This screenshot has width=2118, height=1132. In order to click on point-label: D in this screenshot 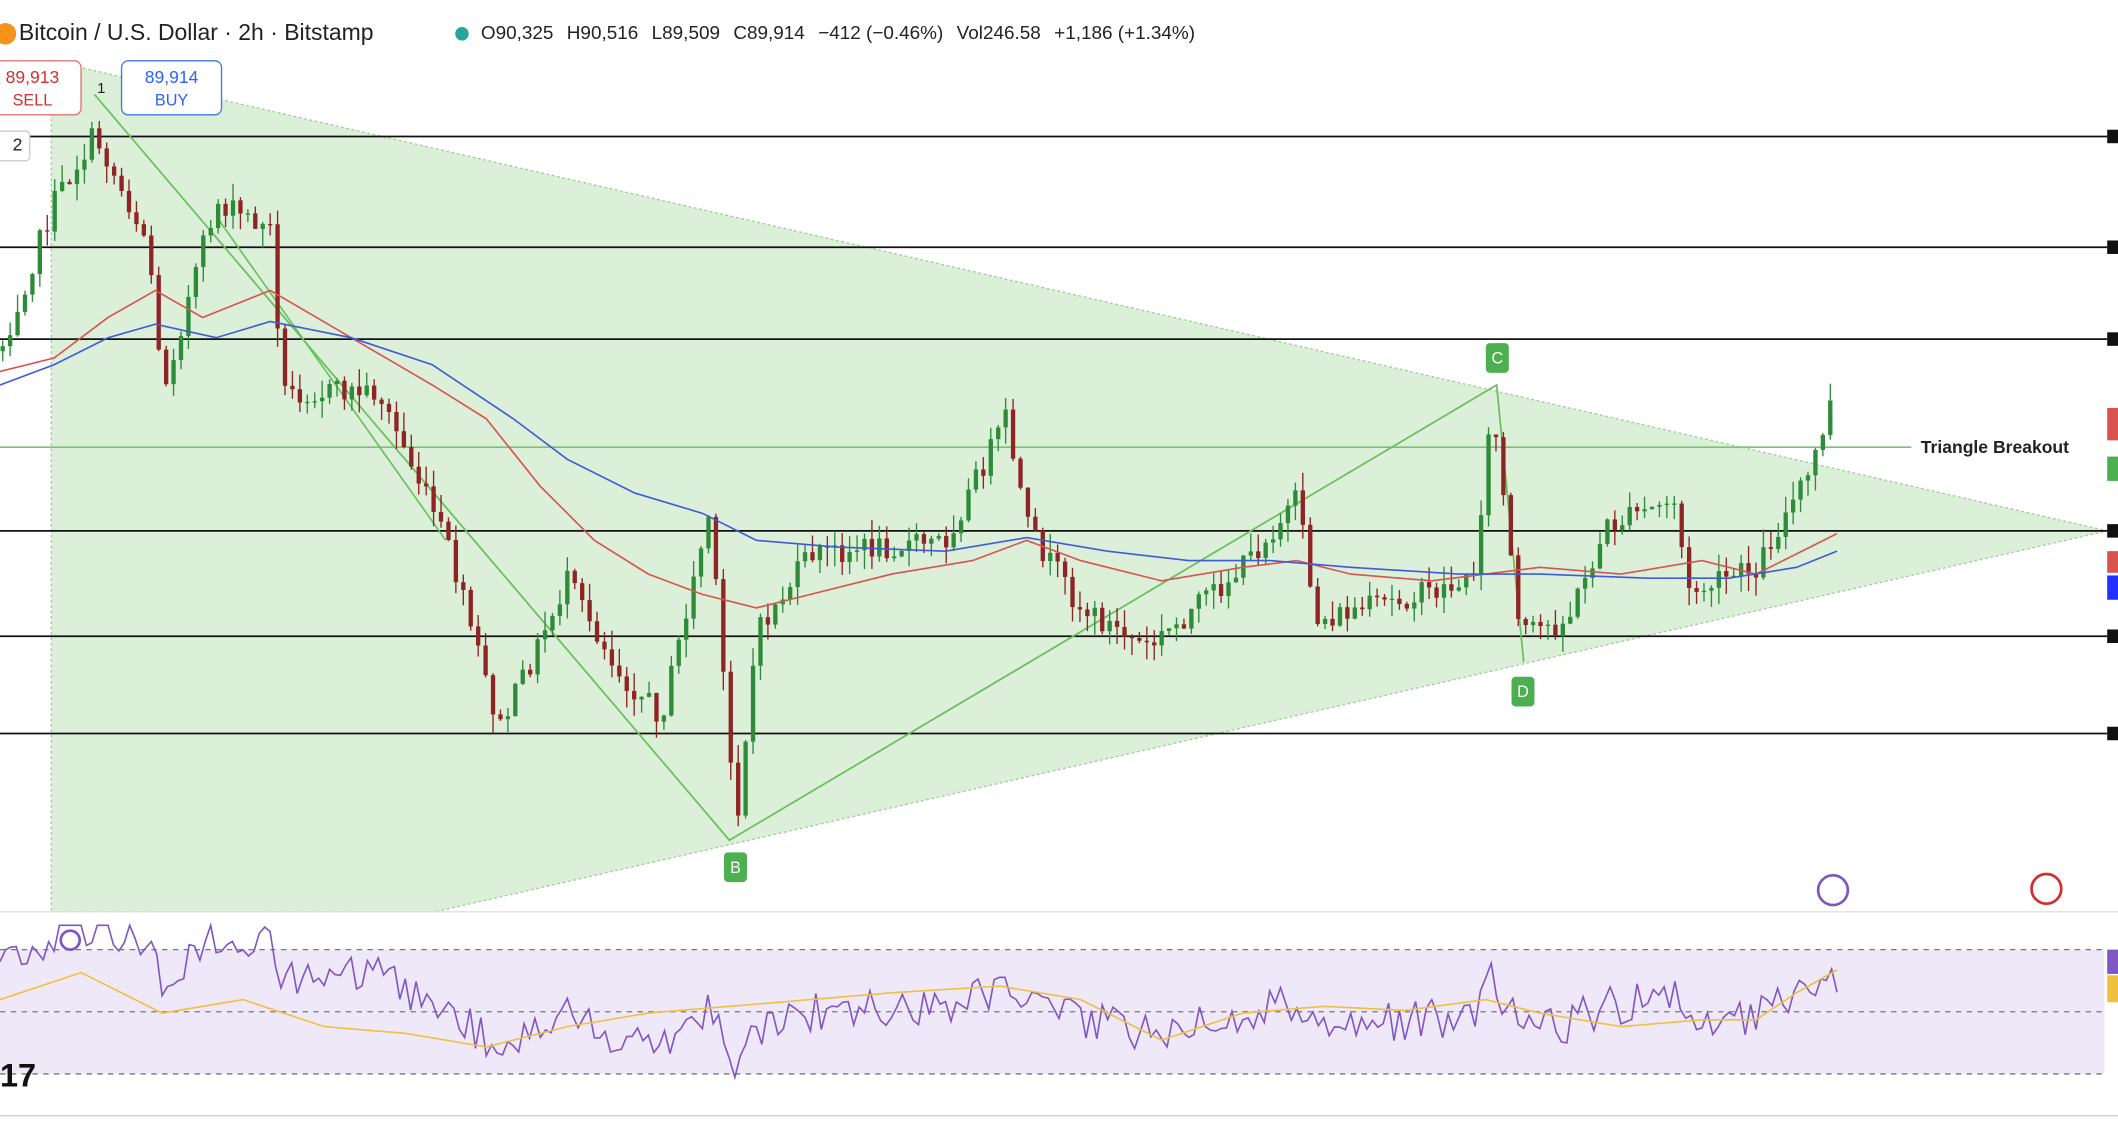, I will do `click(1523, 692)`.